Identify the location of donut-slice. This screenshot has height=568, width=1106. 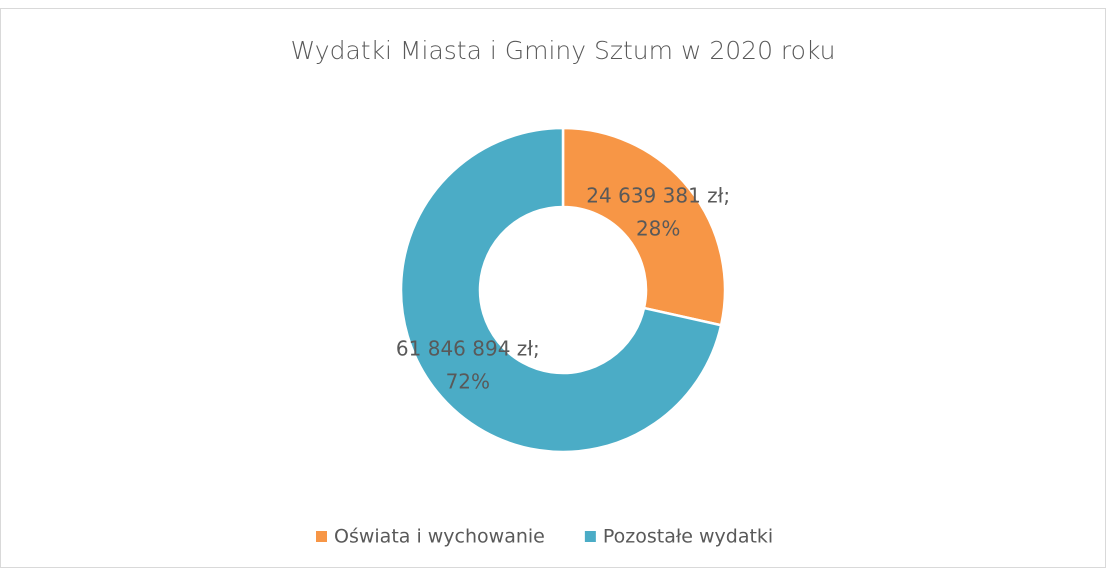
(644, 226).